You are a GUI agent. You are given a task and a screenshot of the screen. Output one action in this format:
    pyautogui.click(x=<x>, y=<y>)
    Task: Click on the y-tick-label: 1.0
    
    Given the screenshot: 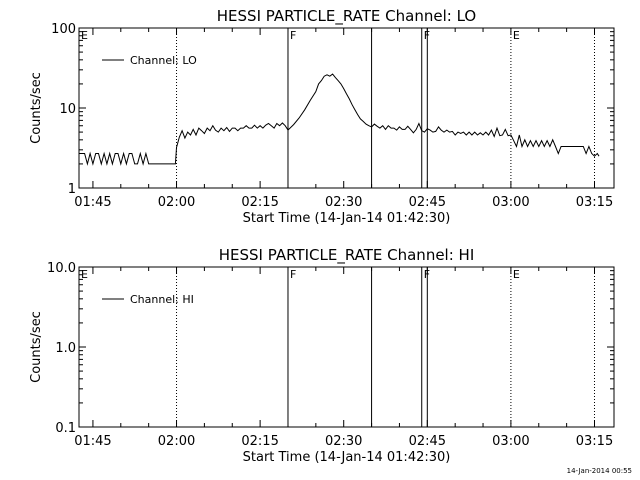 What is the action you would take?
    pyautogui.click(x=65, y=348)
    